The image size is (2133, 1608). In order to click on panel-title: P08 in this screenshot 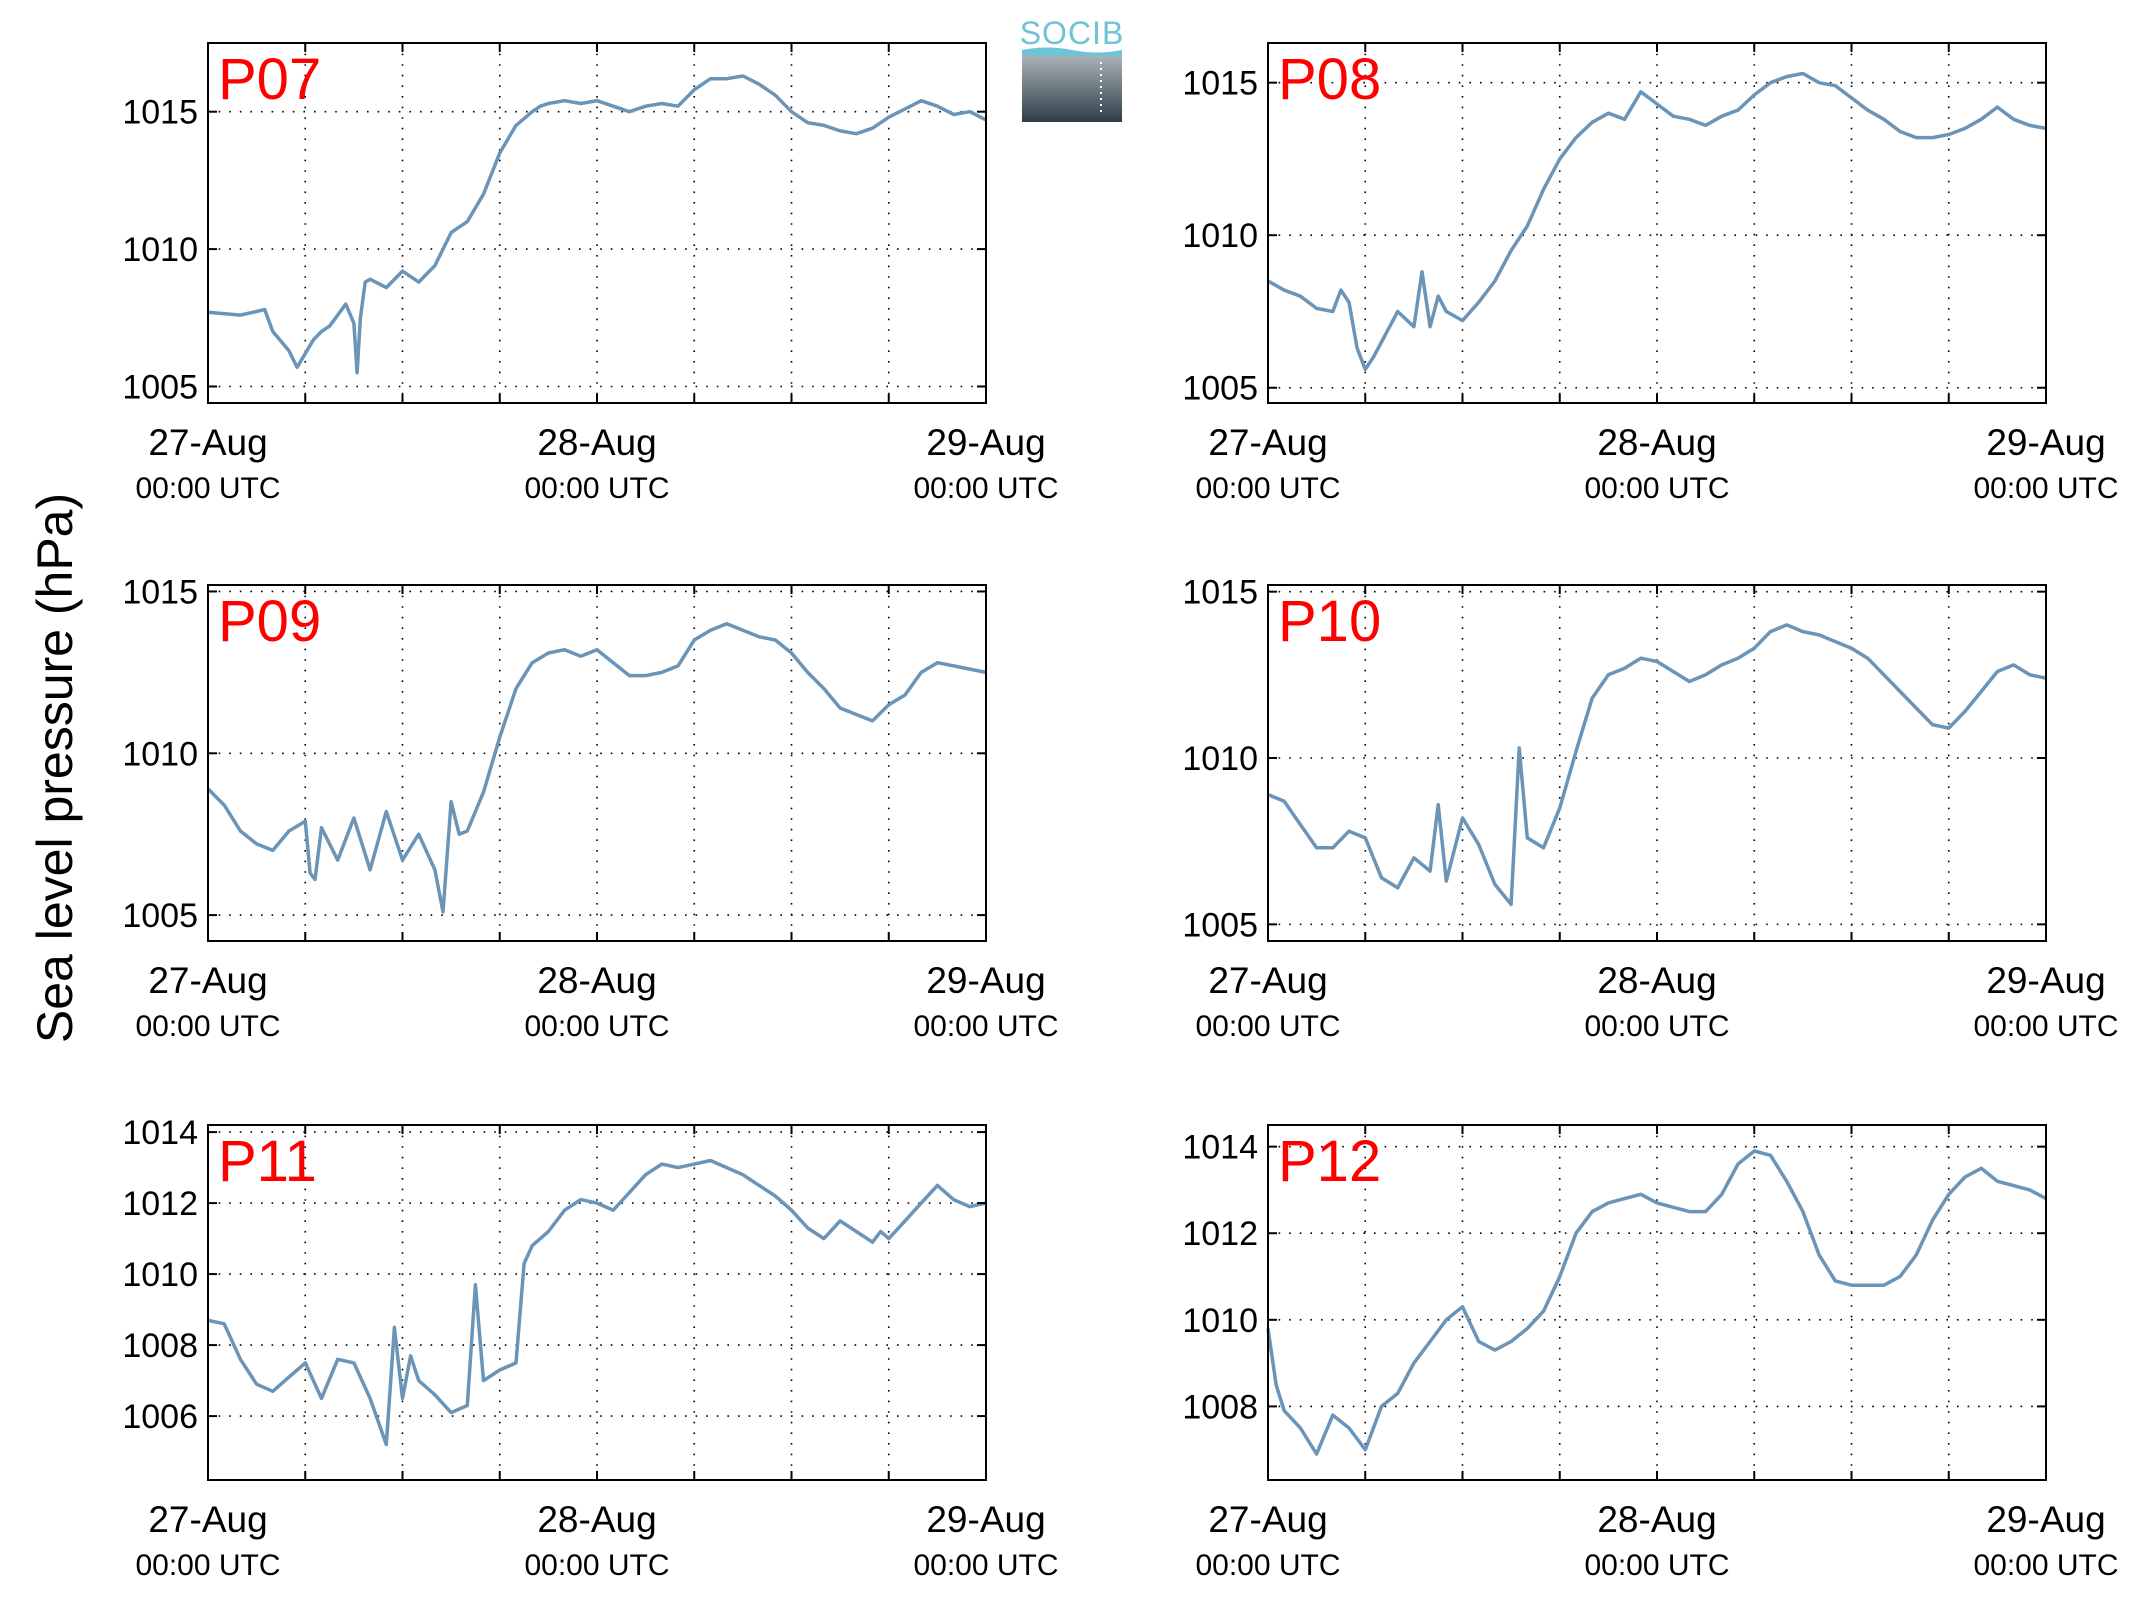, I will do `click(1329, 79)`.